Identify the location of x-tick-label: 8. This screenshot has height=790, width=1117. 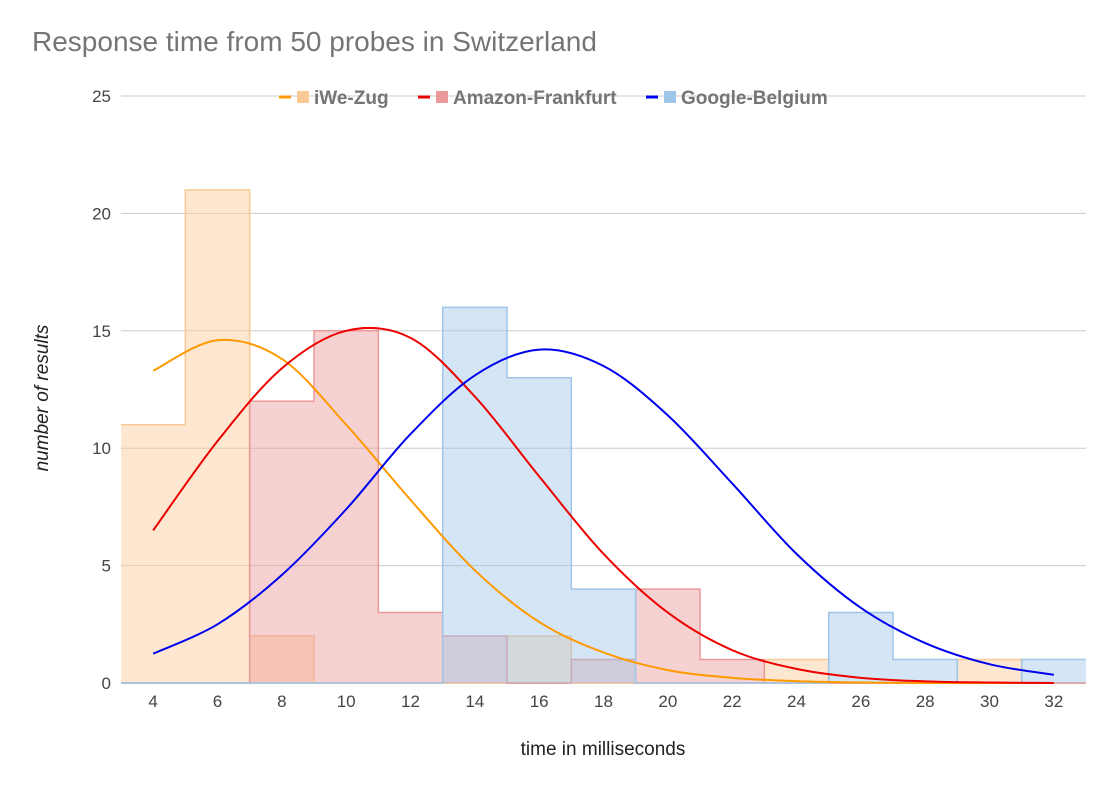
(281, 701).